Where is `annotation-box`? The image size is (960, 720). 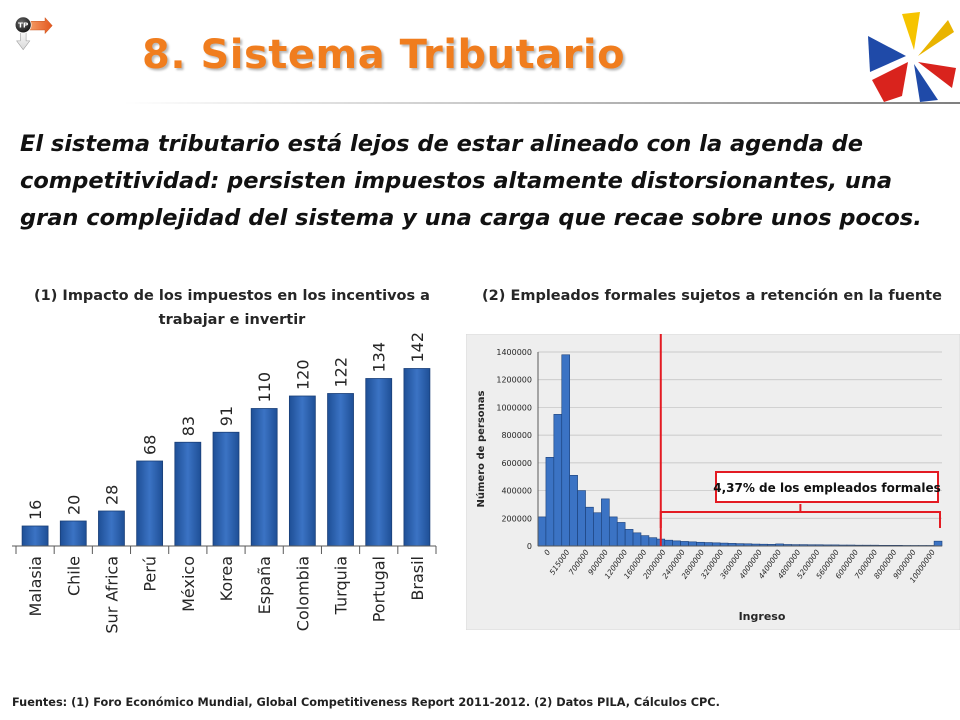
annotation-box is located at coordinates (827, 487).